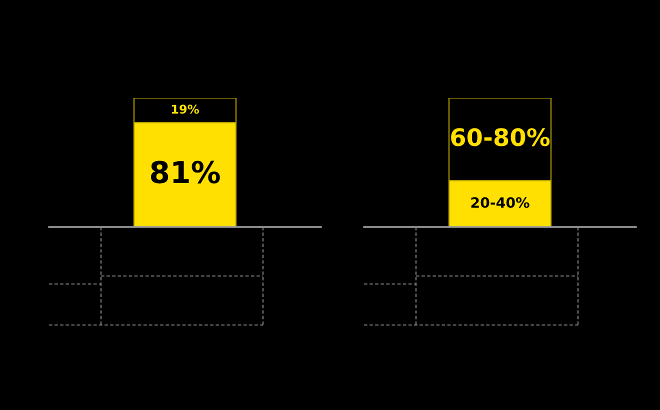 The width and height of the screenshot is (660, 410). What do you see at coordinates (500, 137) in the screenshot?
I see `annotation: 60-80%` at bounding box center [500, 137].